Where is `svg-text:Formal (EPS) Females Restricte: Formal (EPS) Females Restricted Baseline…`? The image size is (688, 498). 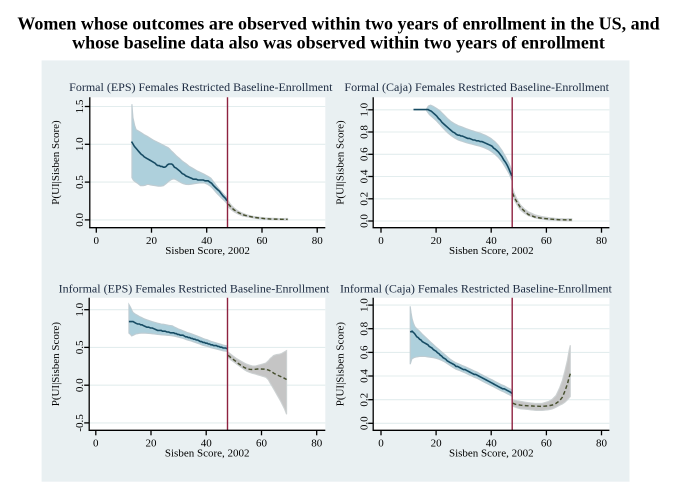 svg-text:Formal (EPS) Females Restricte: Formal (EPS) Females Restricted Baseline… is located at coordinates (201, 87).